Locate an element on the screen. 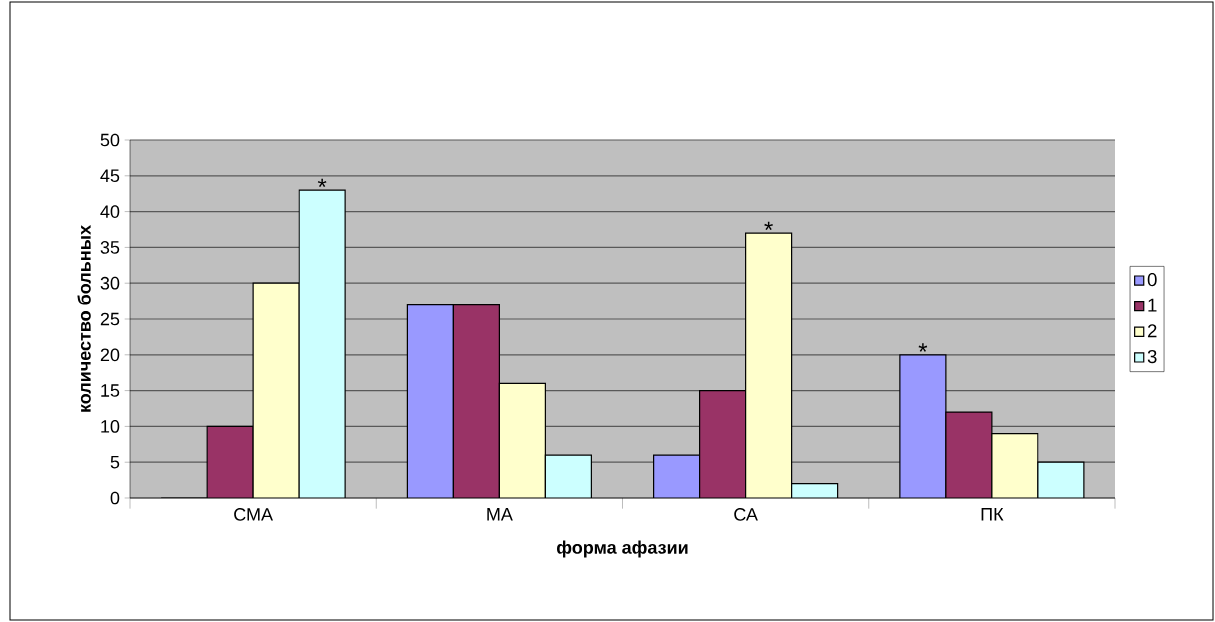 The image size is (1215, 622). y-axis-title: количество больных is located at coordinates (84, 318).